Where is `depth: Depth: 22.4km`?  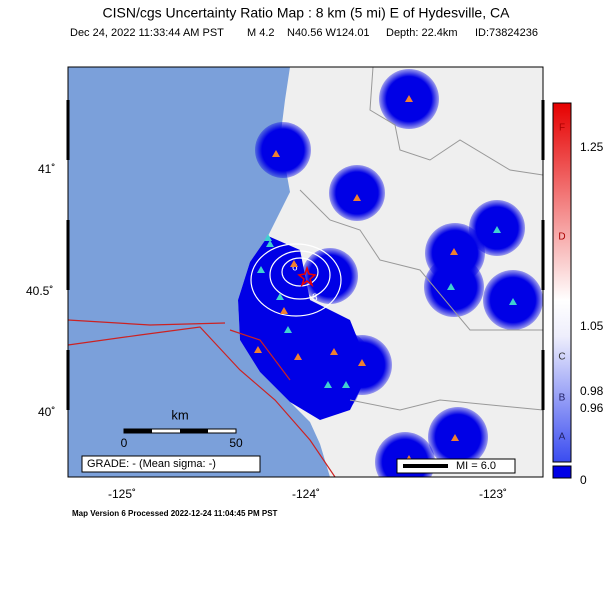
depth: Depth: 22.4km is located at coordinates (422, 33).